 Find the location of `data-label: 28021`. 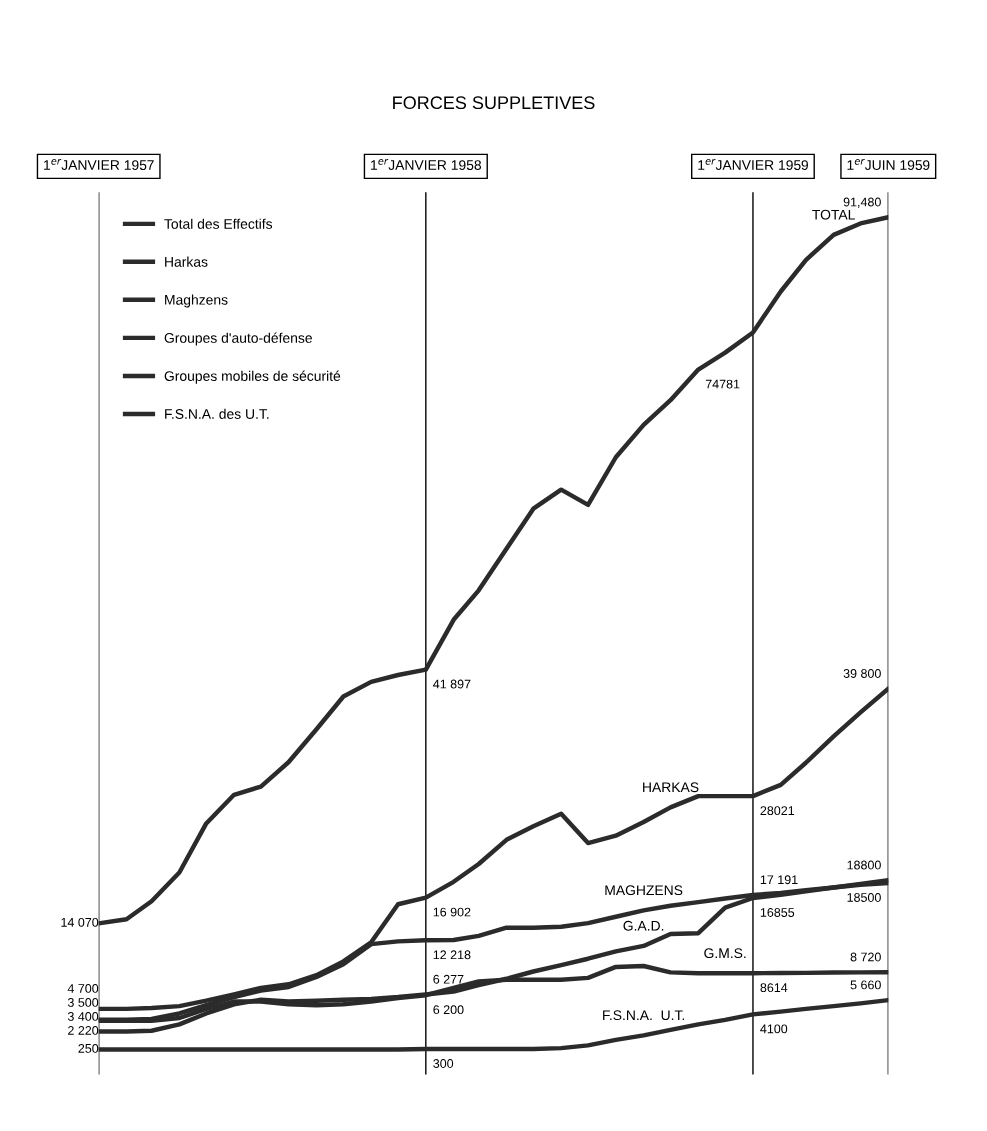

data-label: 28021 is located at coordinates (777, 811).